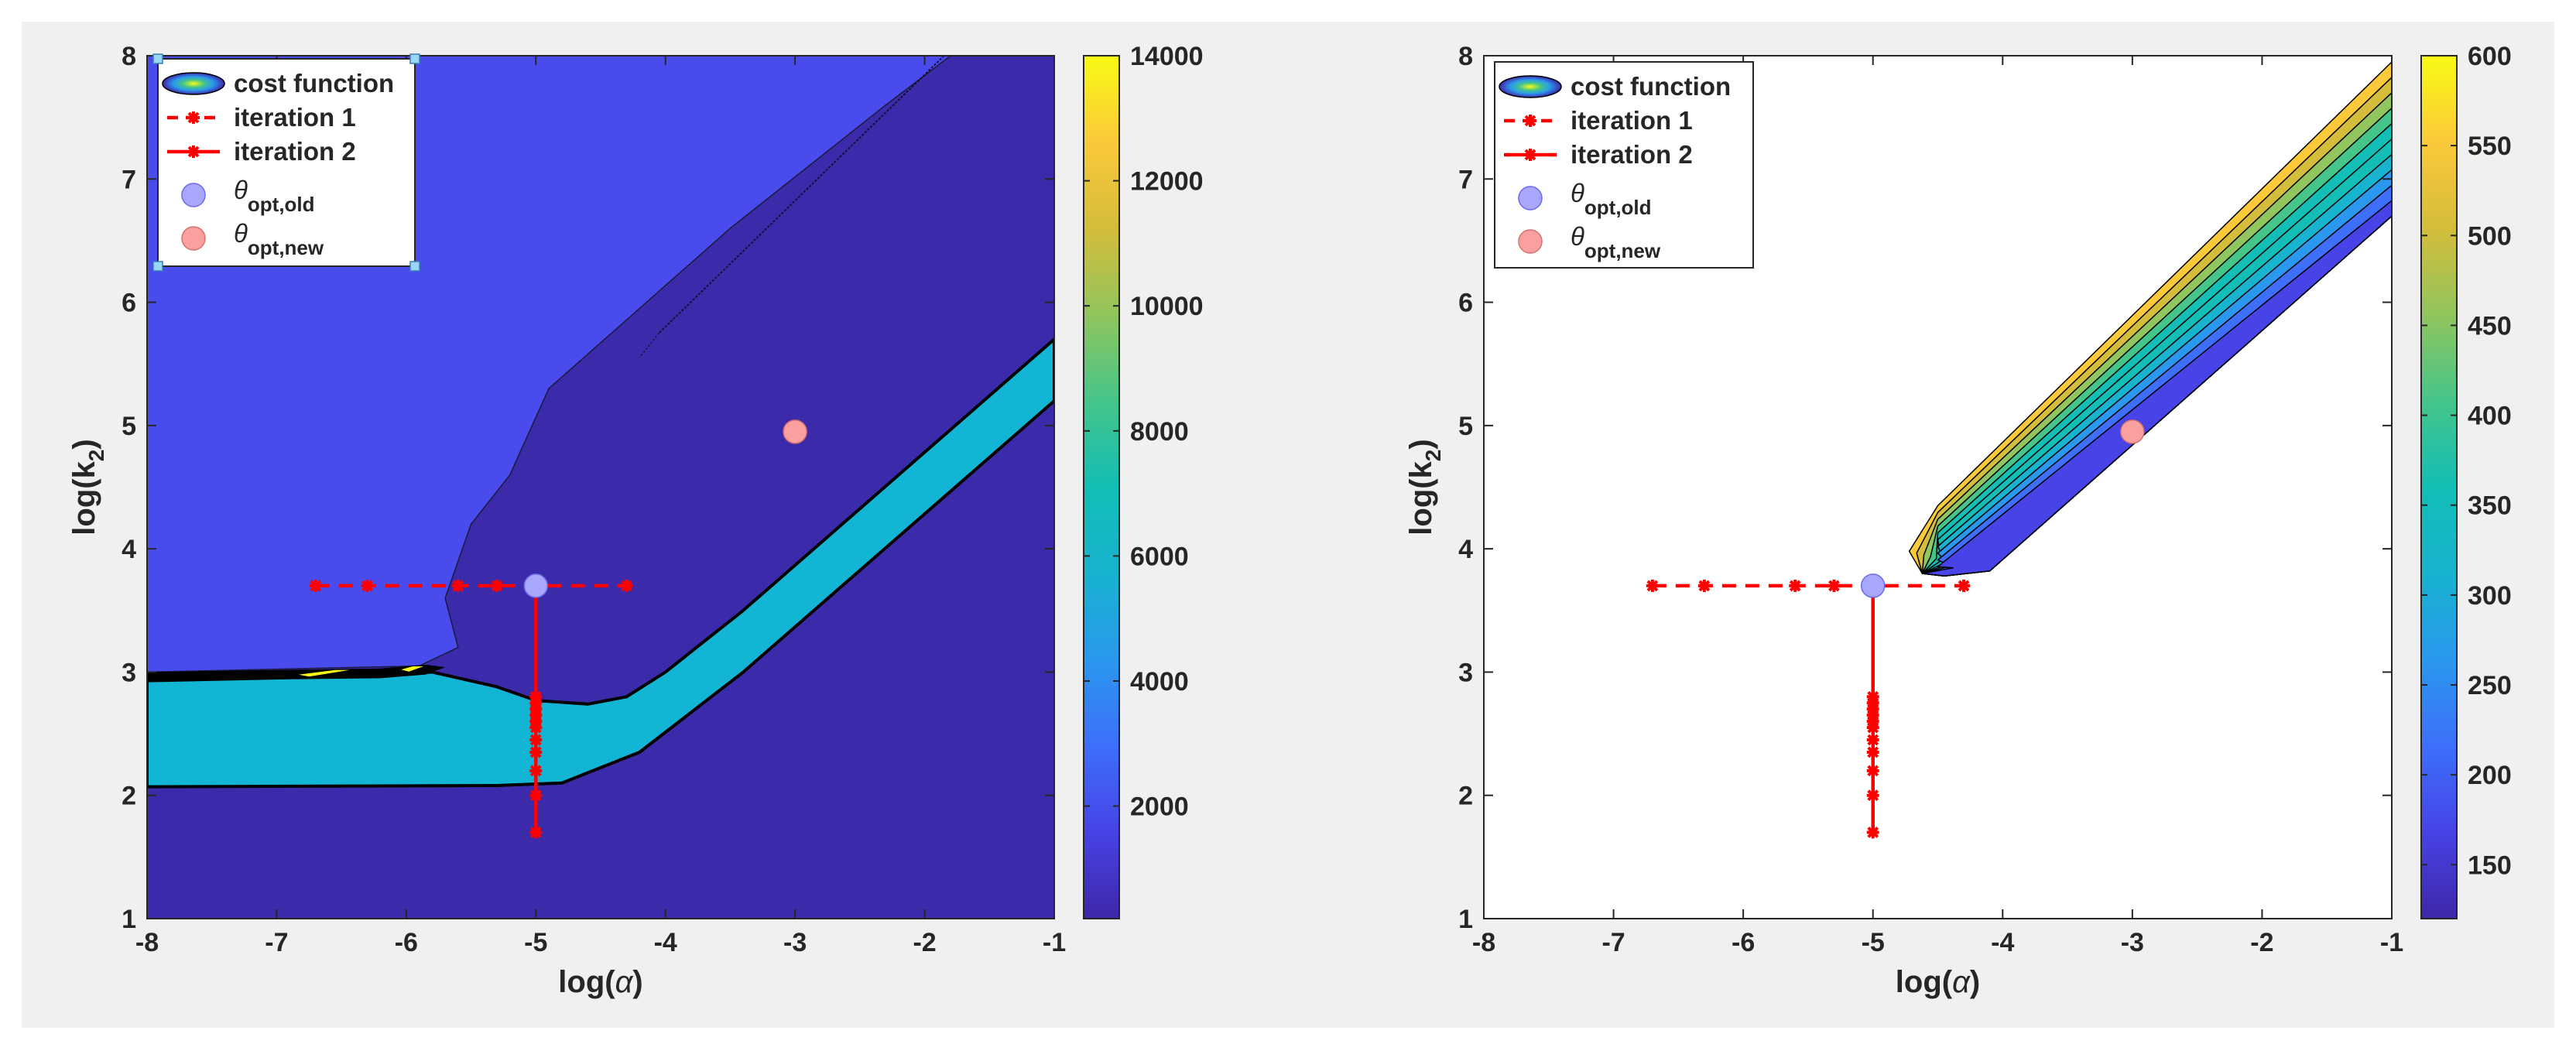  What do you see at coordinates (1530, 121) in the screenshot?
I see `legend-iteration-1-marker` at bounding box center [1530, 121].